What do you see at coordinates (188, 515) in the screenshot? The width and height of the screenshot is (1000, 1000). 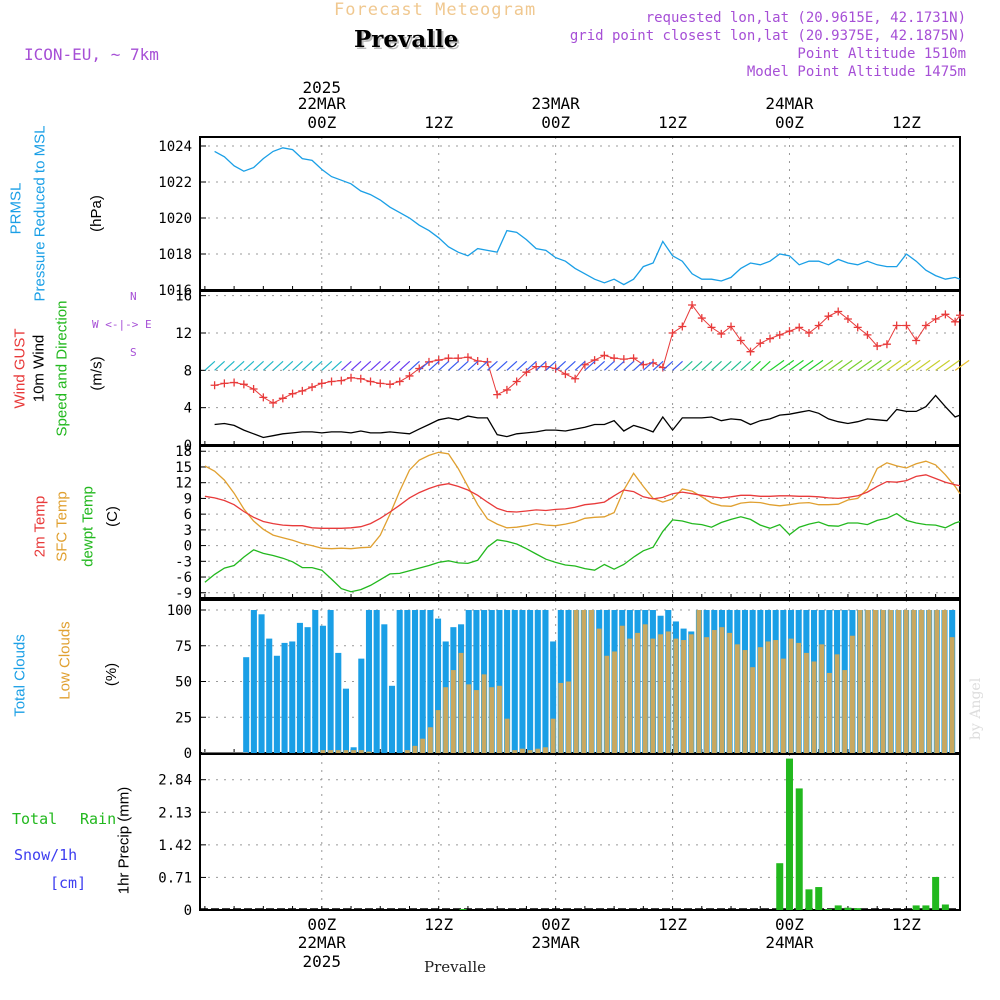 I see `y-tick-label: 6` at bounding box center [188, 515].